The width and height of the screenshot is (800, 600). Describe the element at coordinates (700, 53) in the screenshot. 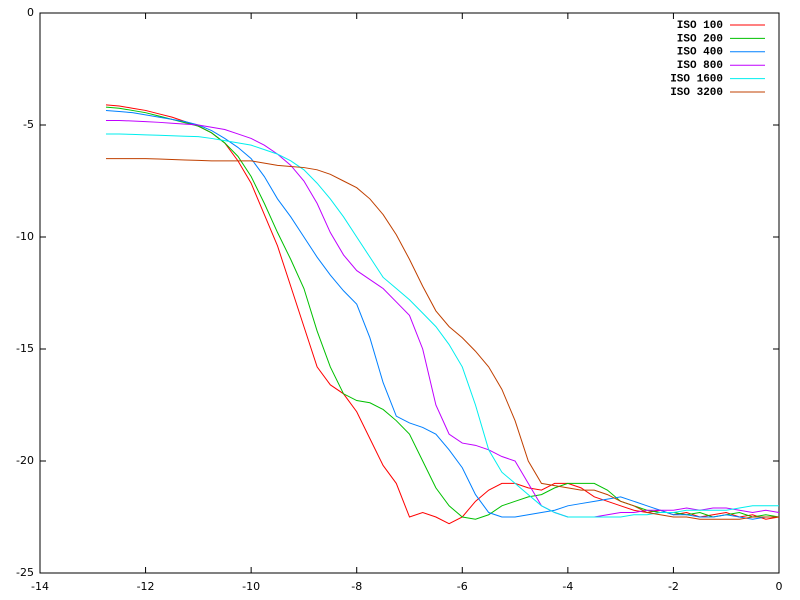

I see `legend-label: ISO 400` at that location.